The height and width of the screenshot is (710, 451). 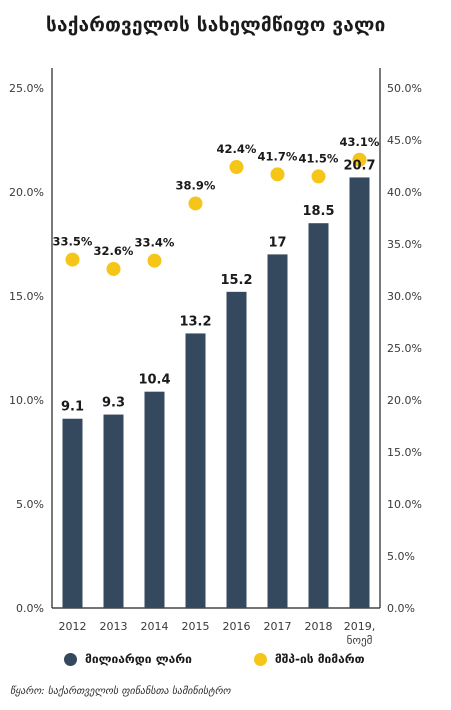 What do you see at coordinates (120, 691) in the screenshot?
I see `source-note: წყარო: საქართველოს ფინანსთა სამინისტრო` at bounding box center [120, 691].